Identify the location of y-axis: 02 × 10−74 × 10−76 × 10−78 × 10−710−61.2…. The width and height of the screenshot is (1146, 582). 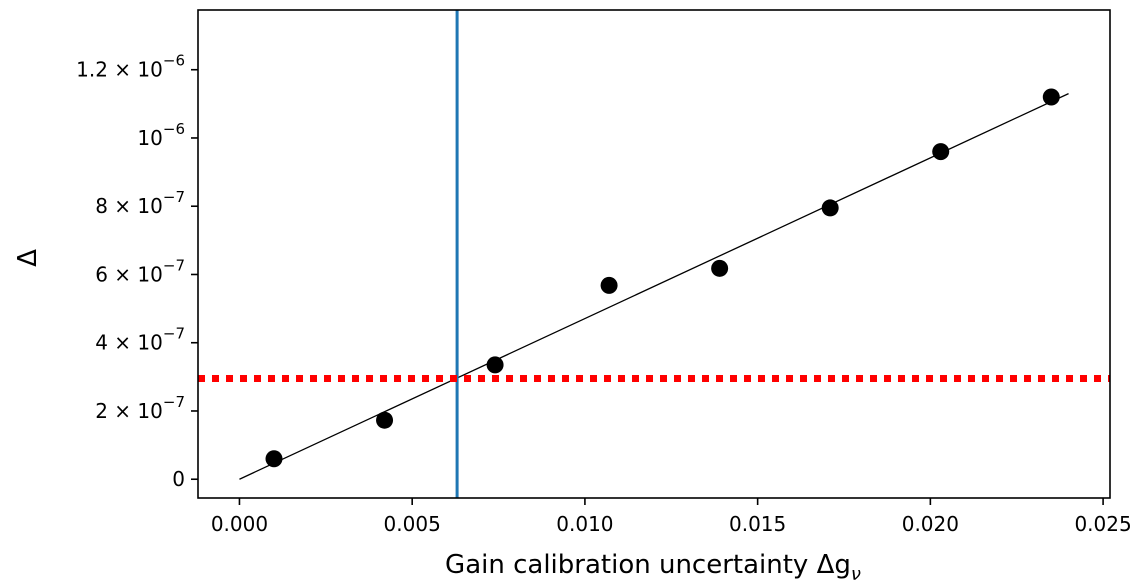
(137, 271).